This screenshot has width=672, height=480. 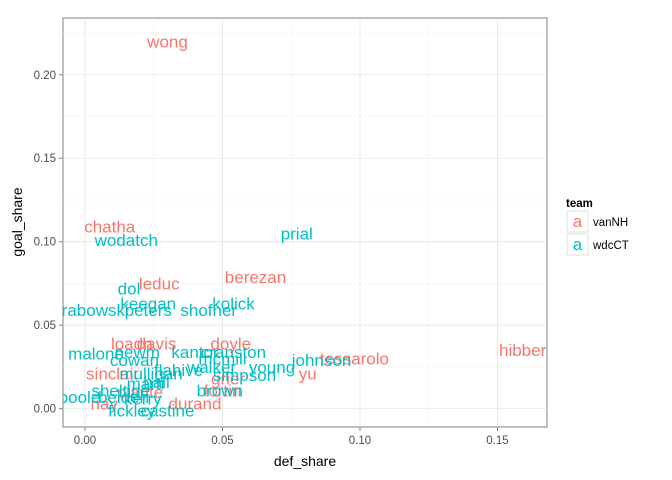 I want to click on point-label-loadn: loadn, so click(x=132, y=344).